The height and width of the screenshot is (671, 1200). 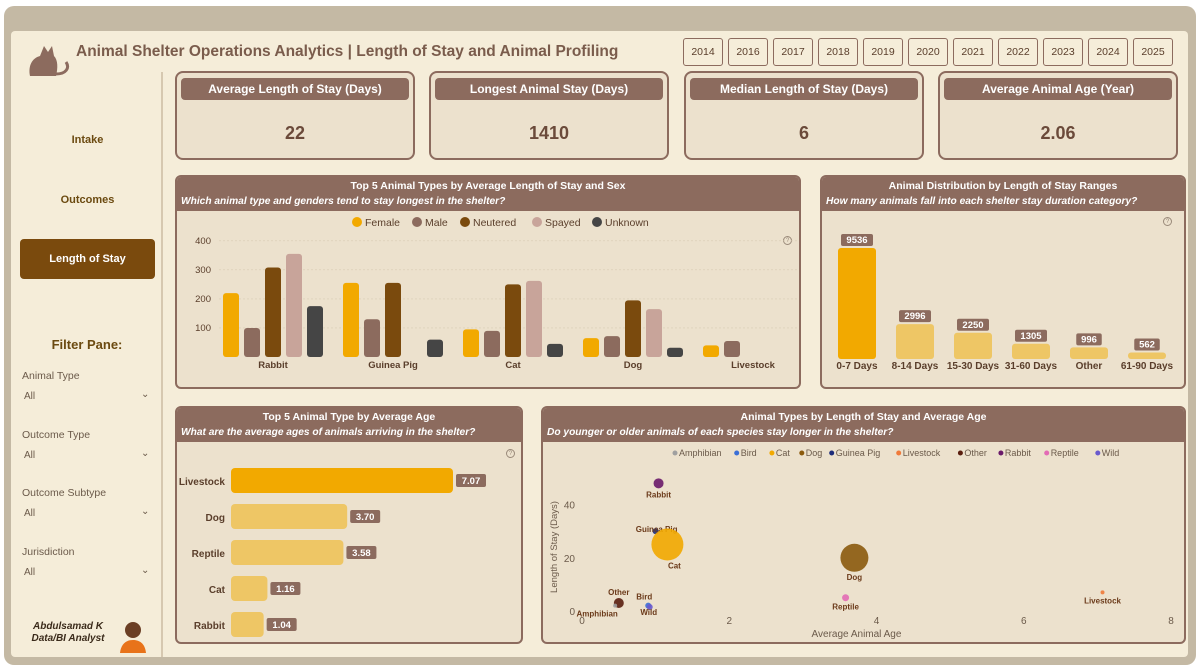 What do you see at coordinates (753, 365) in the screenshot?
I see `x-tick-label: Livestock` at bounding box center [753, 365].